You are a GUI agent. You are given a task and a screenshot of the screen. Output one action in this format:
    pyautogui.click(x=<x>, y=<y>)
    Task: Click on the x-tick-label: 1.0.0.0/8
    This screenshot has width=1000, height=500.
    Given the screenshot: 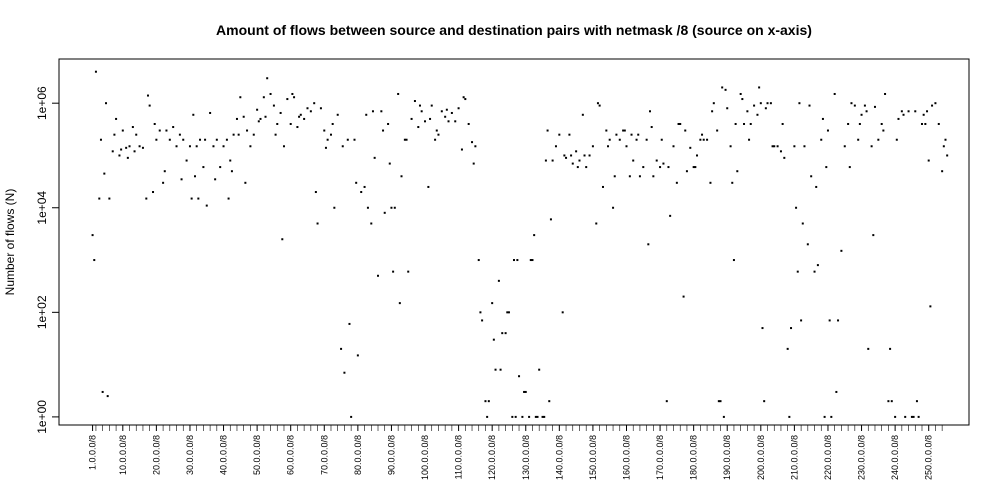 What is the action you would take?
    pyautogui.click(x=93, y=452)
    